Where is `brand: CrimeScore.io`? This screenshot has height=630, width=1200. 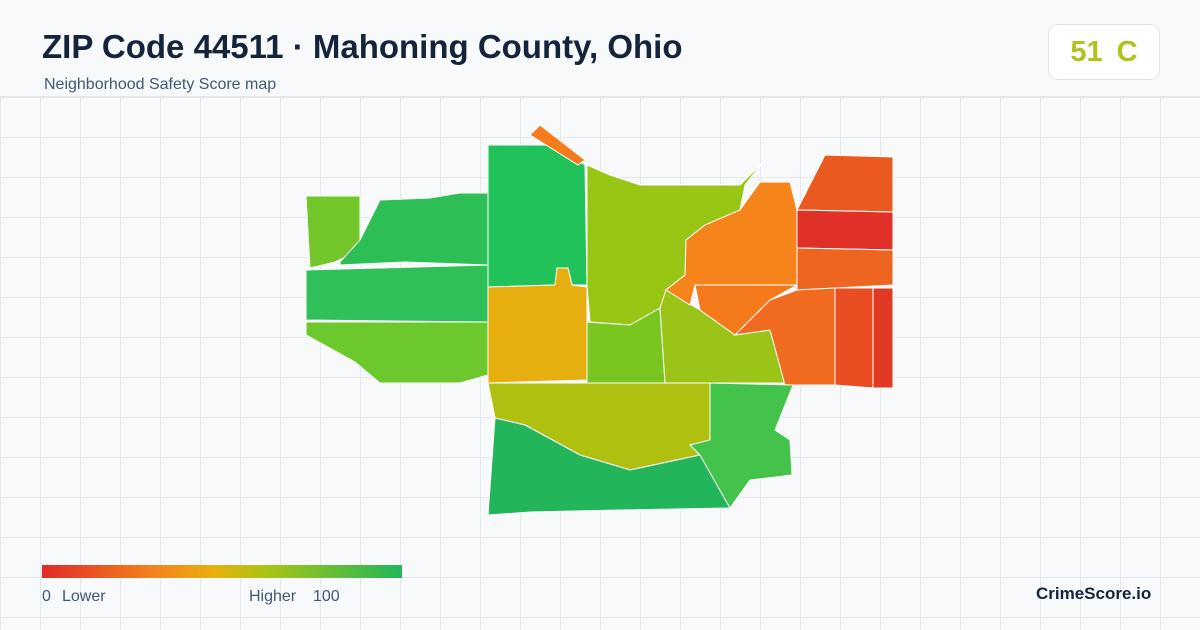 brand: CrimeScore.io is located at coordinates (1094, 593).